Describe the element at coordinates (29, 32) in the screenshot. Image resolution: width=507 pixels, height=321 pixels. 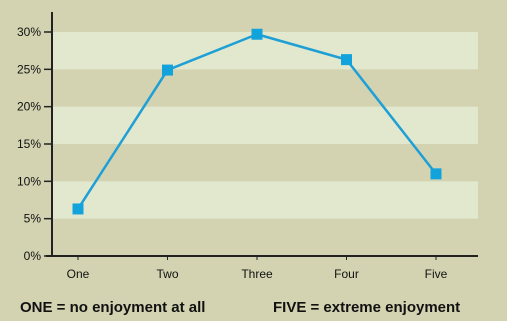
I see `y-tick-label: 30%` at that location.